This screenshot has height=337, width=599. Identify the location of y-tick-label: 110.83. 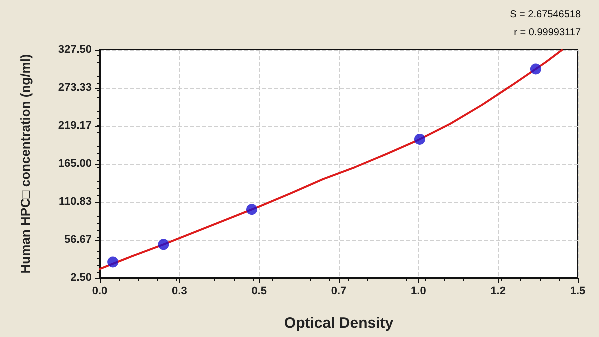
(75, 202).